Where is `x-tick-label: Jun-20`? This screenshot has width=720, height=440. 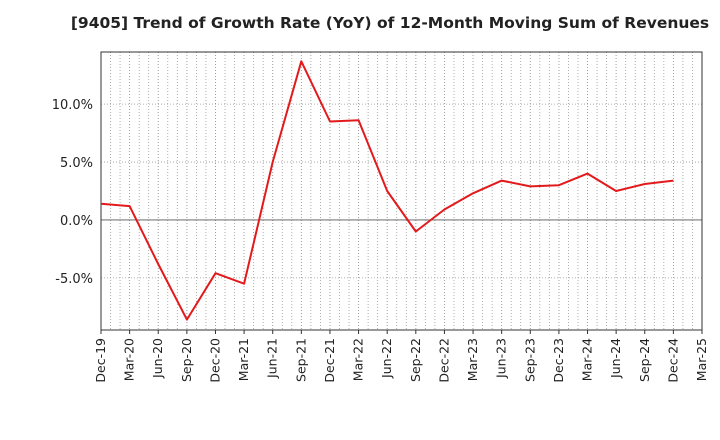 x-tick-label: Jun-20 is located at coordinates (157, 358).